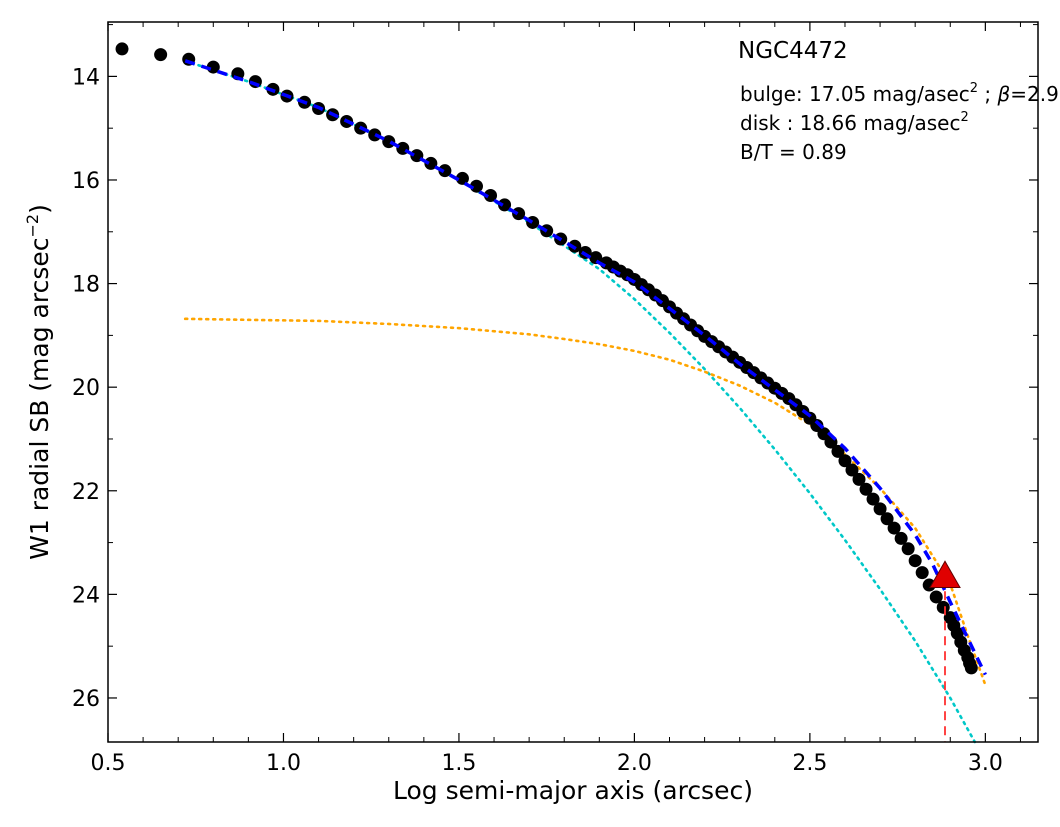  What do you see at coordinates (985, 763) in the screenshot?
I see `x-tick-label: 3.0` at bounding box center [985, 763].